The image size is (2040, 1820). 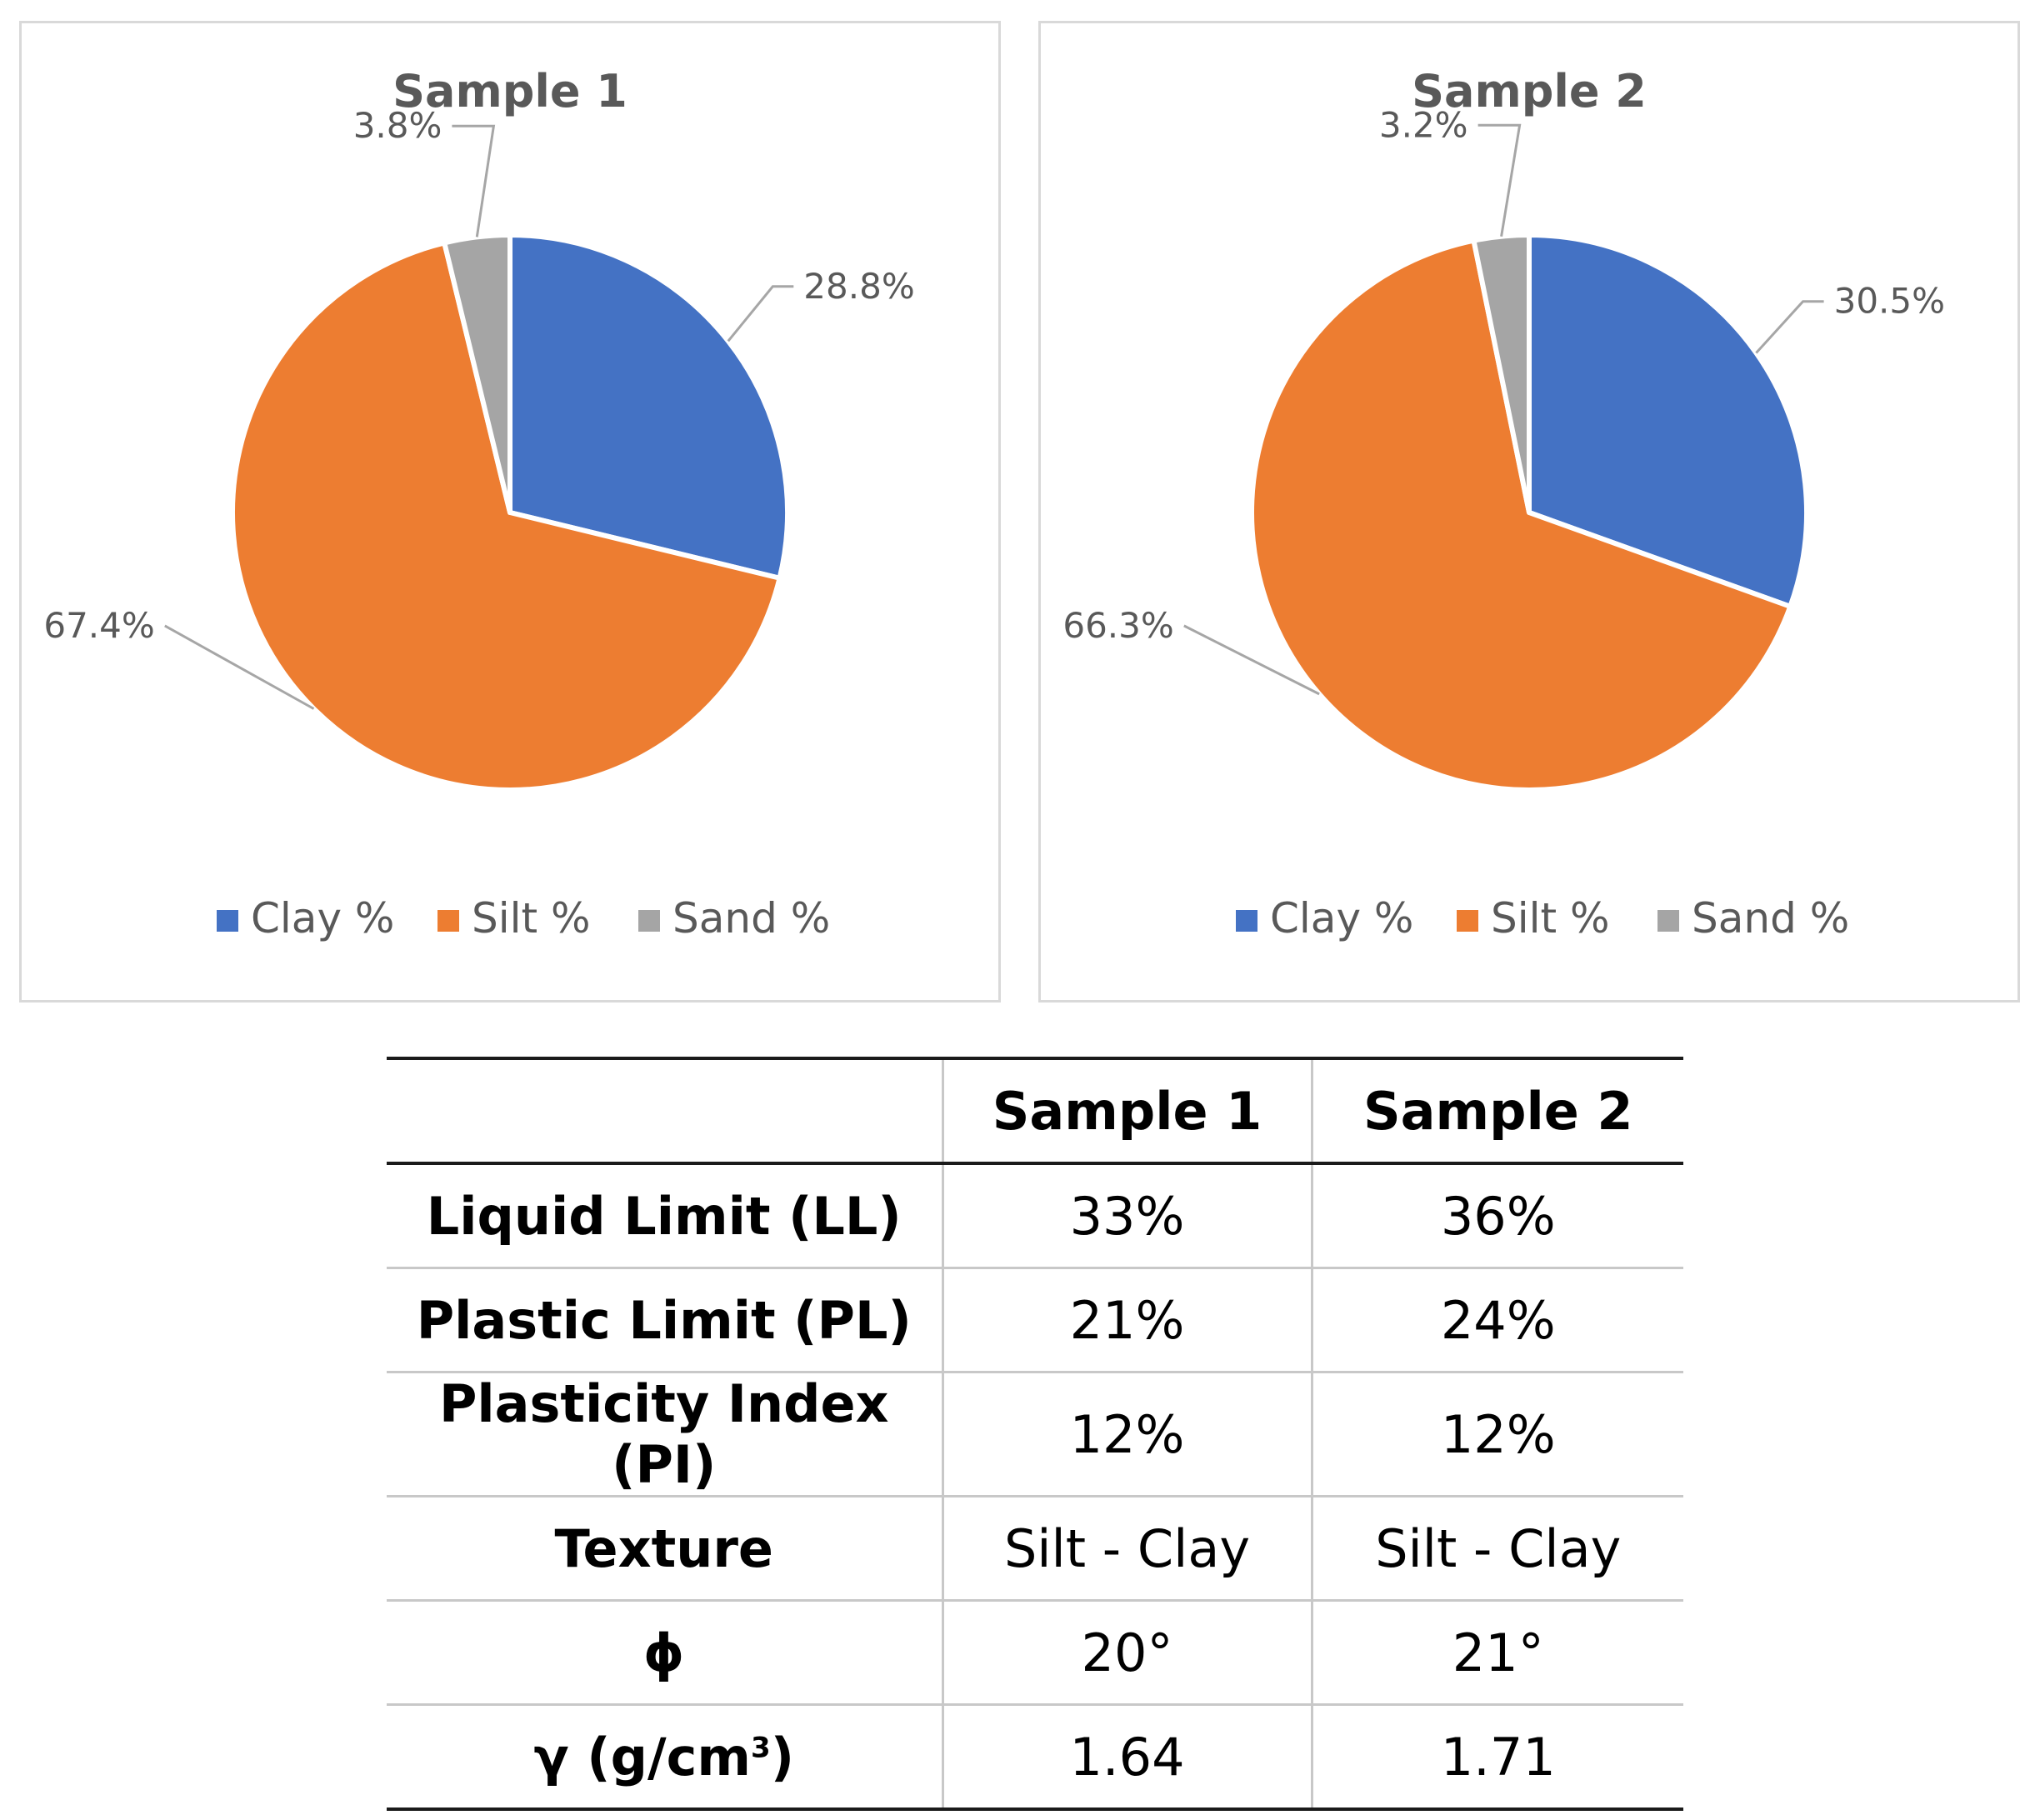 What do you see at coordinates (665, 1549) in the screenshot?
I see `row-label: Texture` at bounding box center [665, 1549].